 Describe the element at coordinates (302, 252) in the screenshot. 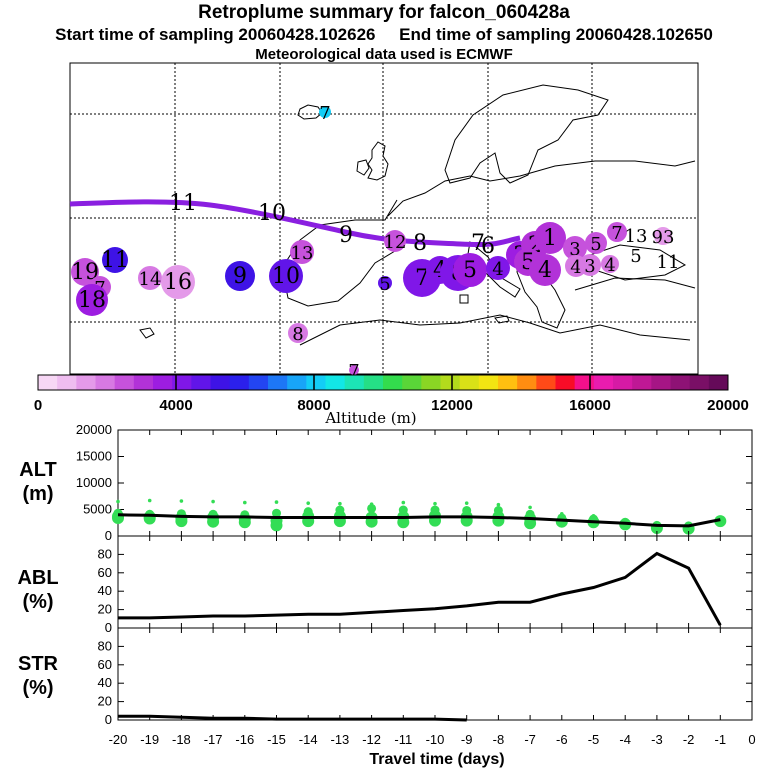

I see `cluster-marker: 13` at that location.